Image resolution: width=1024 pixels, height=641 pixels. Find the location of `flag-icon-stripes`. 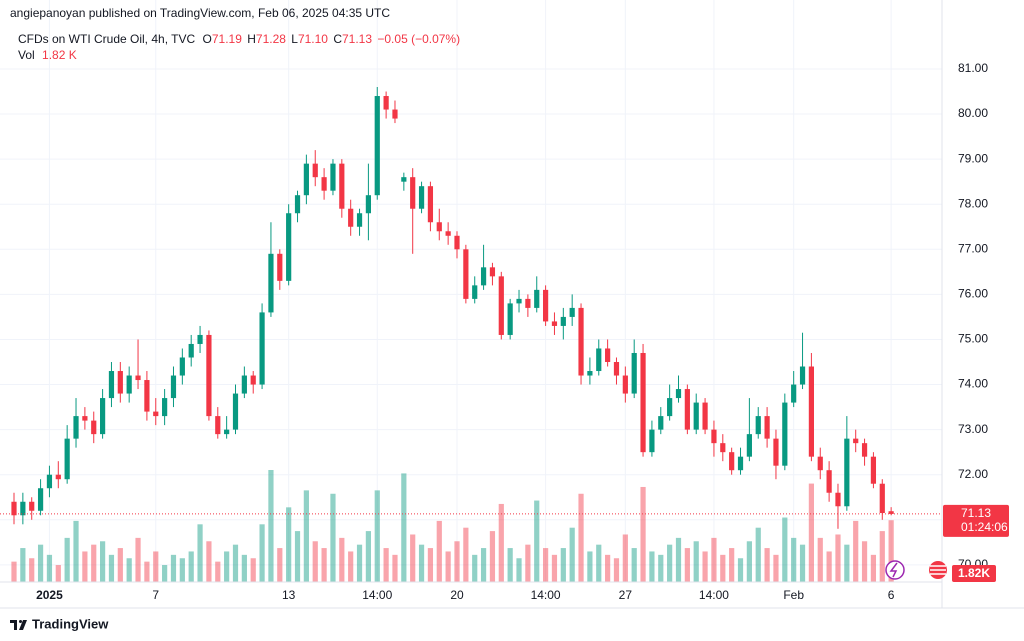

flag-icon-stripes is located at coordinates (938, 570).